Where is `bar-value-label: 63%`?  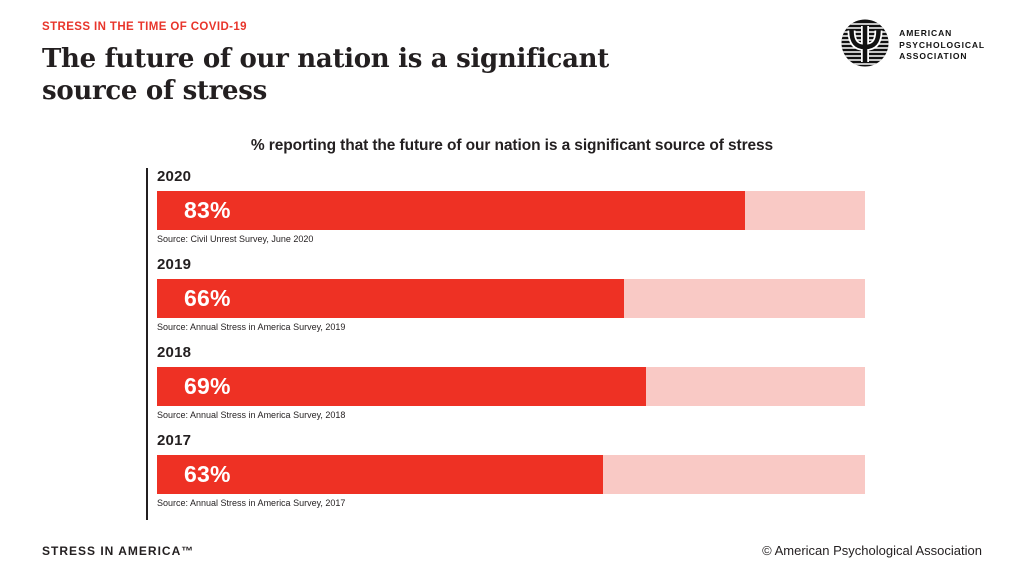
bar-value-label: 63% is located at coordinates (207, 474).